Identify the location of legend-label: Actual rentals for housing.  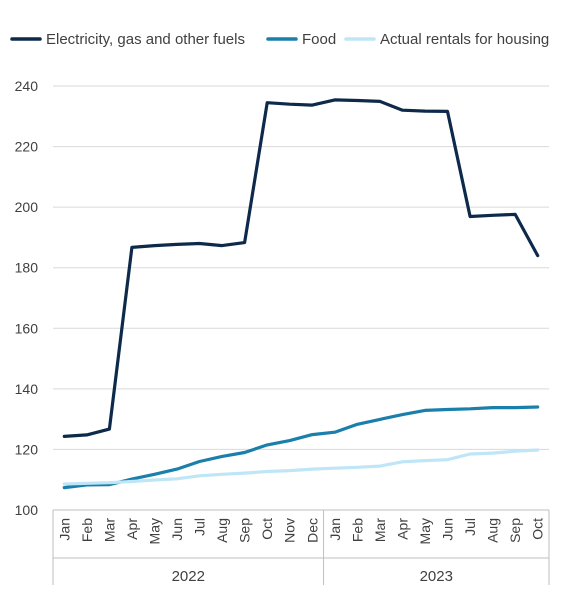
(464, 39).